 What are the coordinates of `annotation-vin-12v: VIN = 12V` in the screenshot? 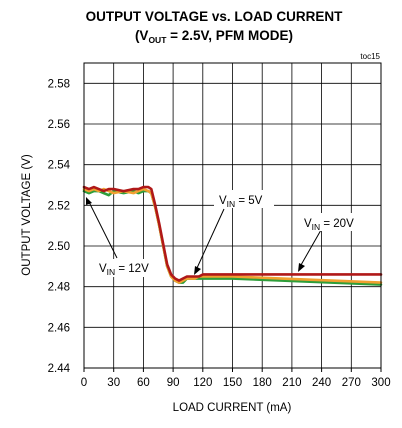 It's located at (123, 237).